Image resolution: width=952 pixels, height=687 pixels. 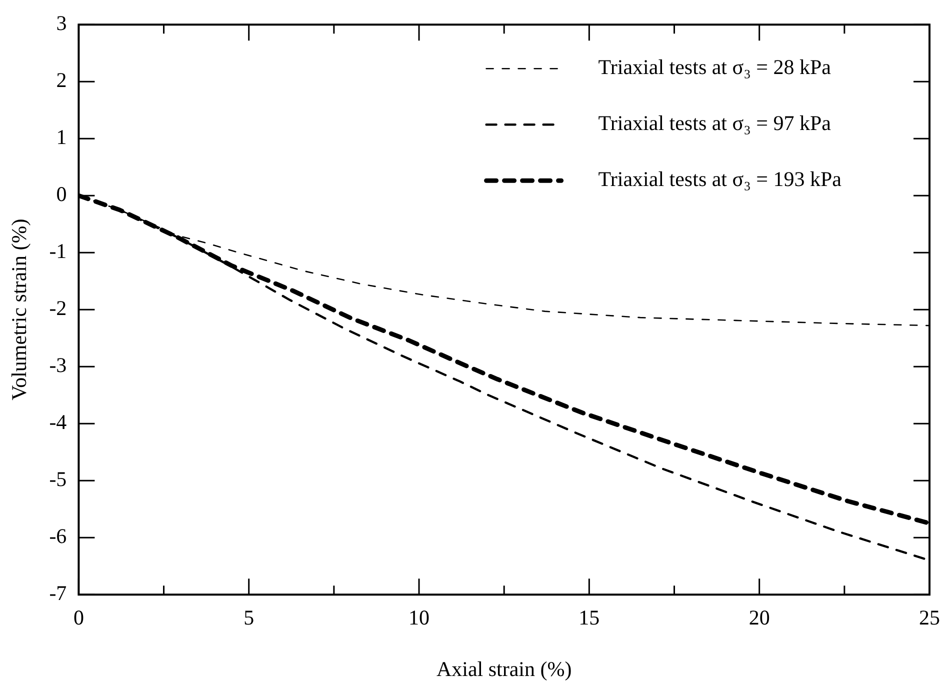 I want to click on legend-label: Triaxial tests at σ₃ = 193 kPa, so click(x=720, y=179).